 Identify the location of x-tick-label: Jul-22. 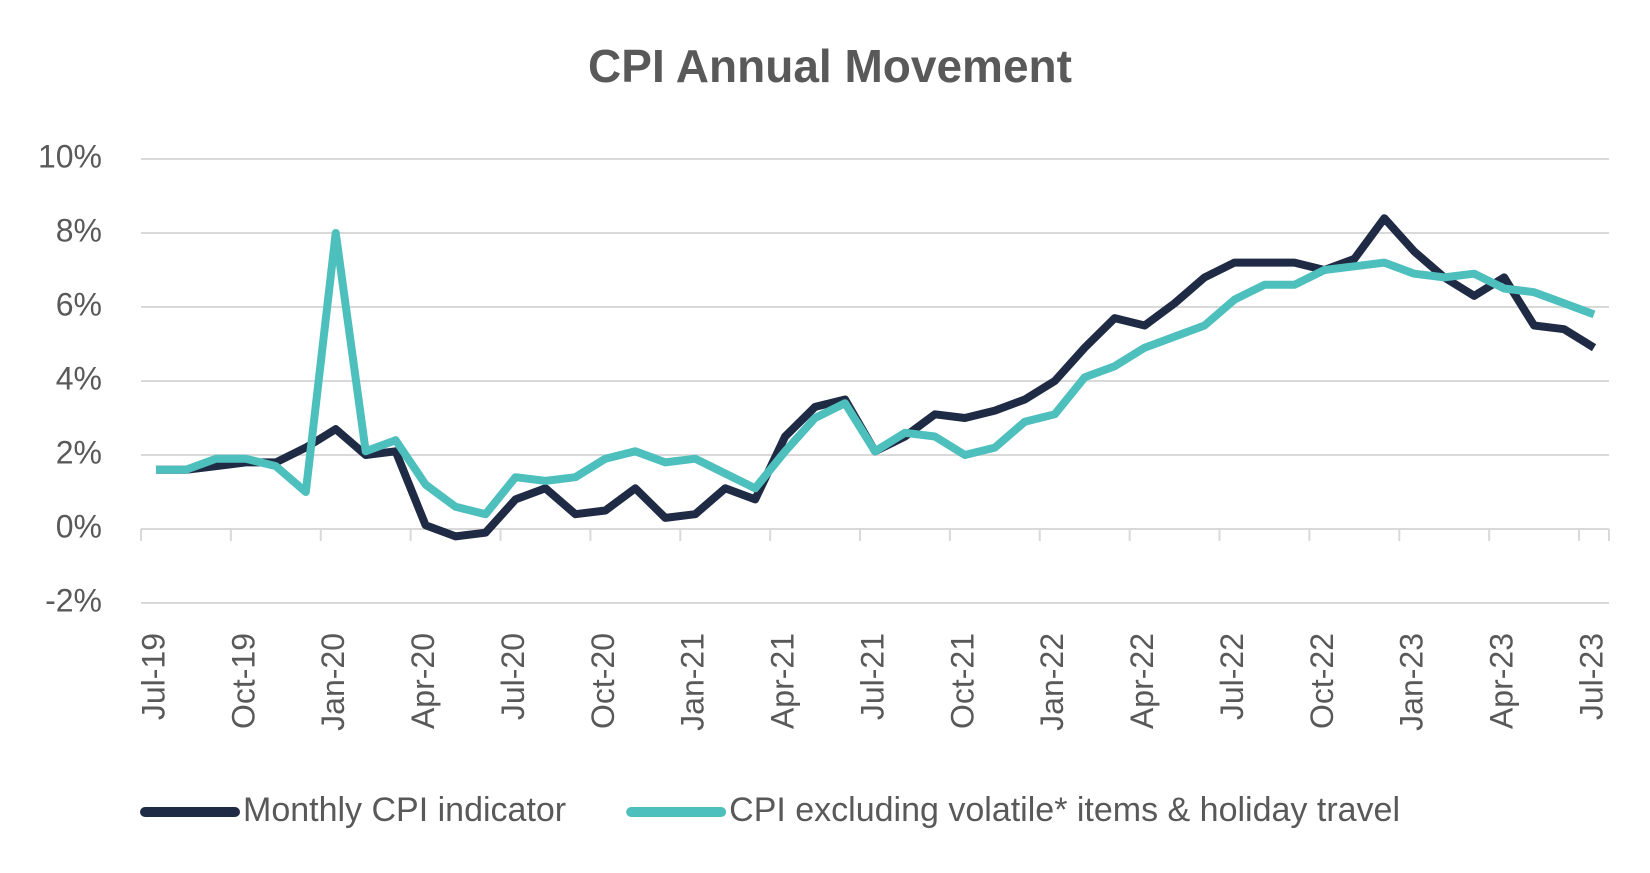
(1232, 676).